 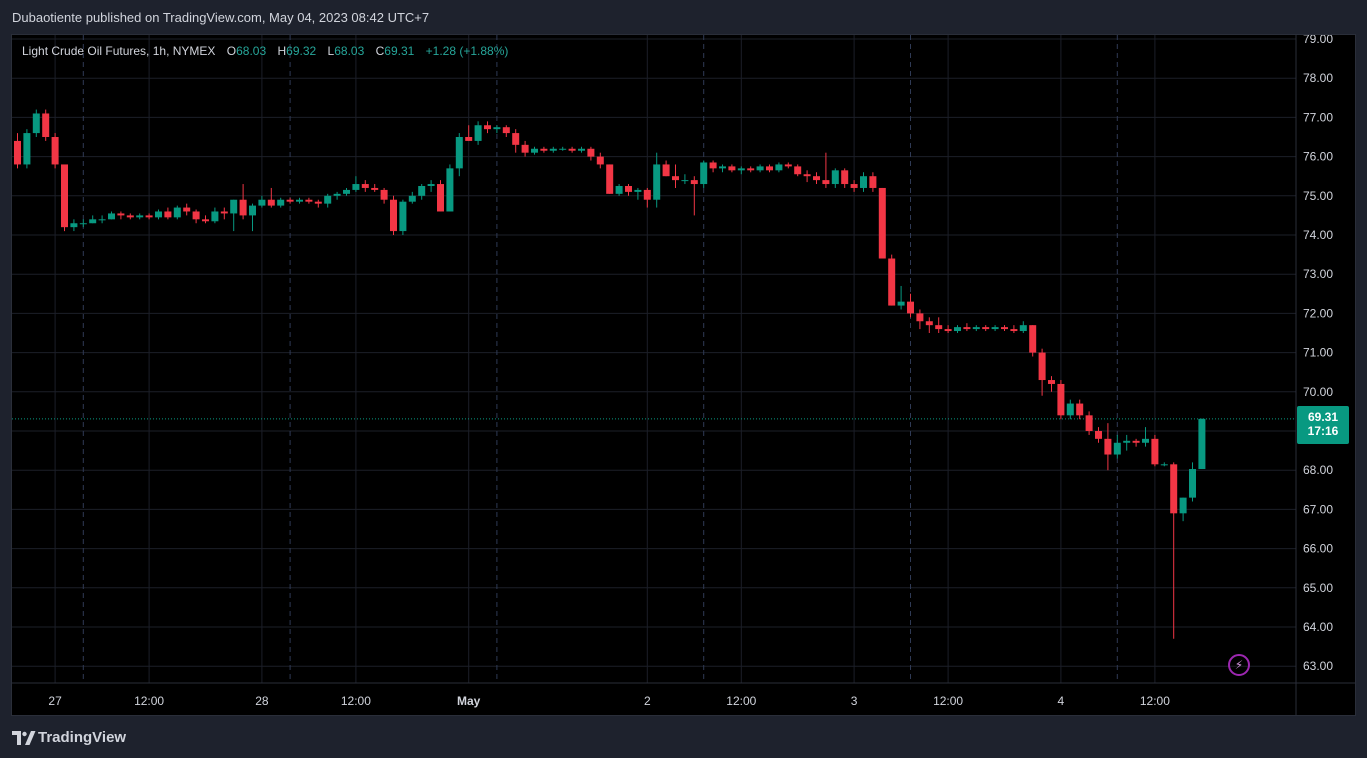 I want to click on price-tick-label: 64.00, so click(x=1318, y=627).